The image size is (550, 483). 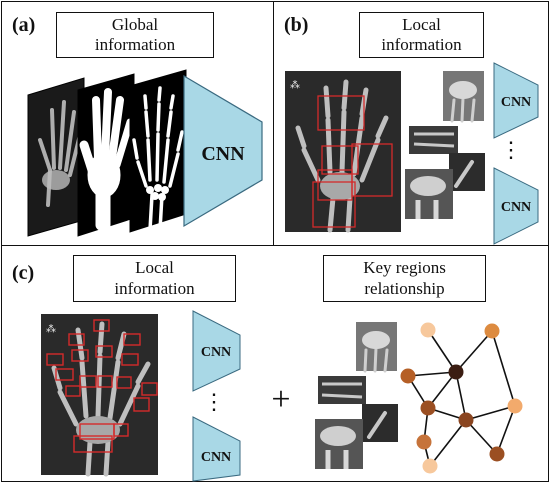 I want to click on patch-thumb-b, so click(x=467, y=172).